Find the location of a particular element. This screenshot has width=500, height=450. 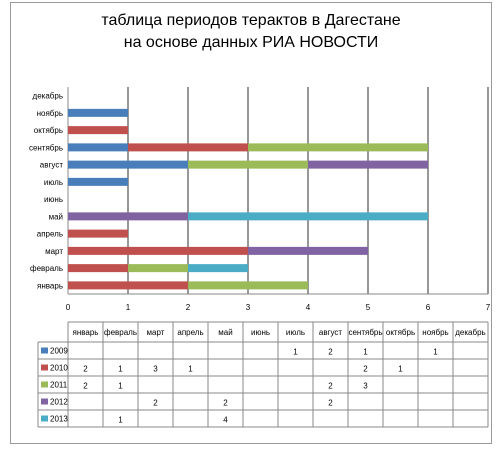

legend-label-2011: 2011 is located at coordinates (59, 385).